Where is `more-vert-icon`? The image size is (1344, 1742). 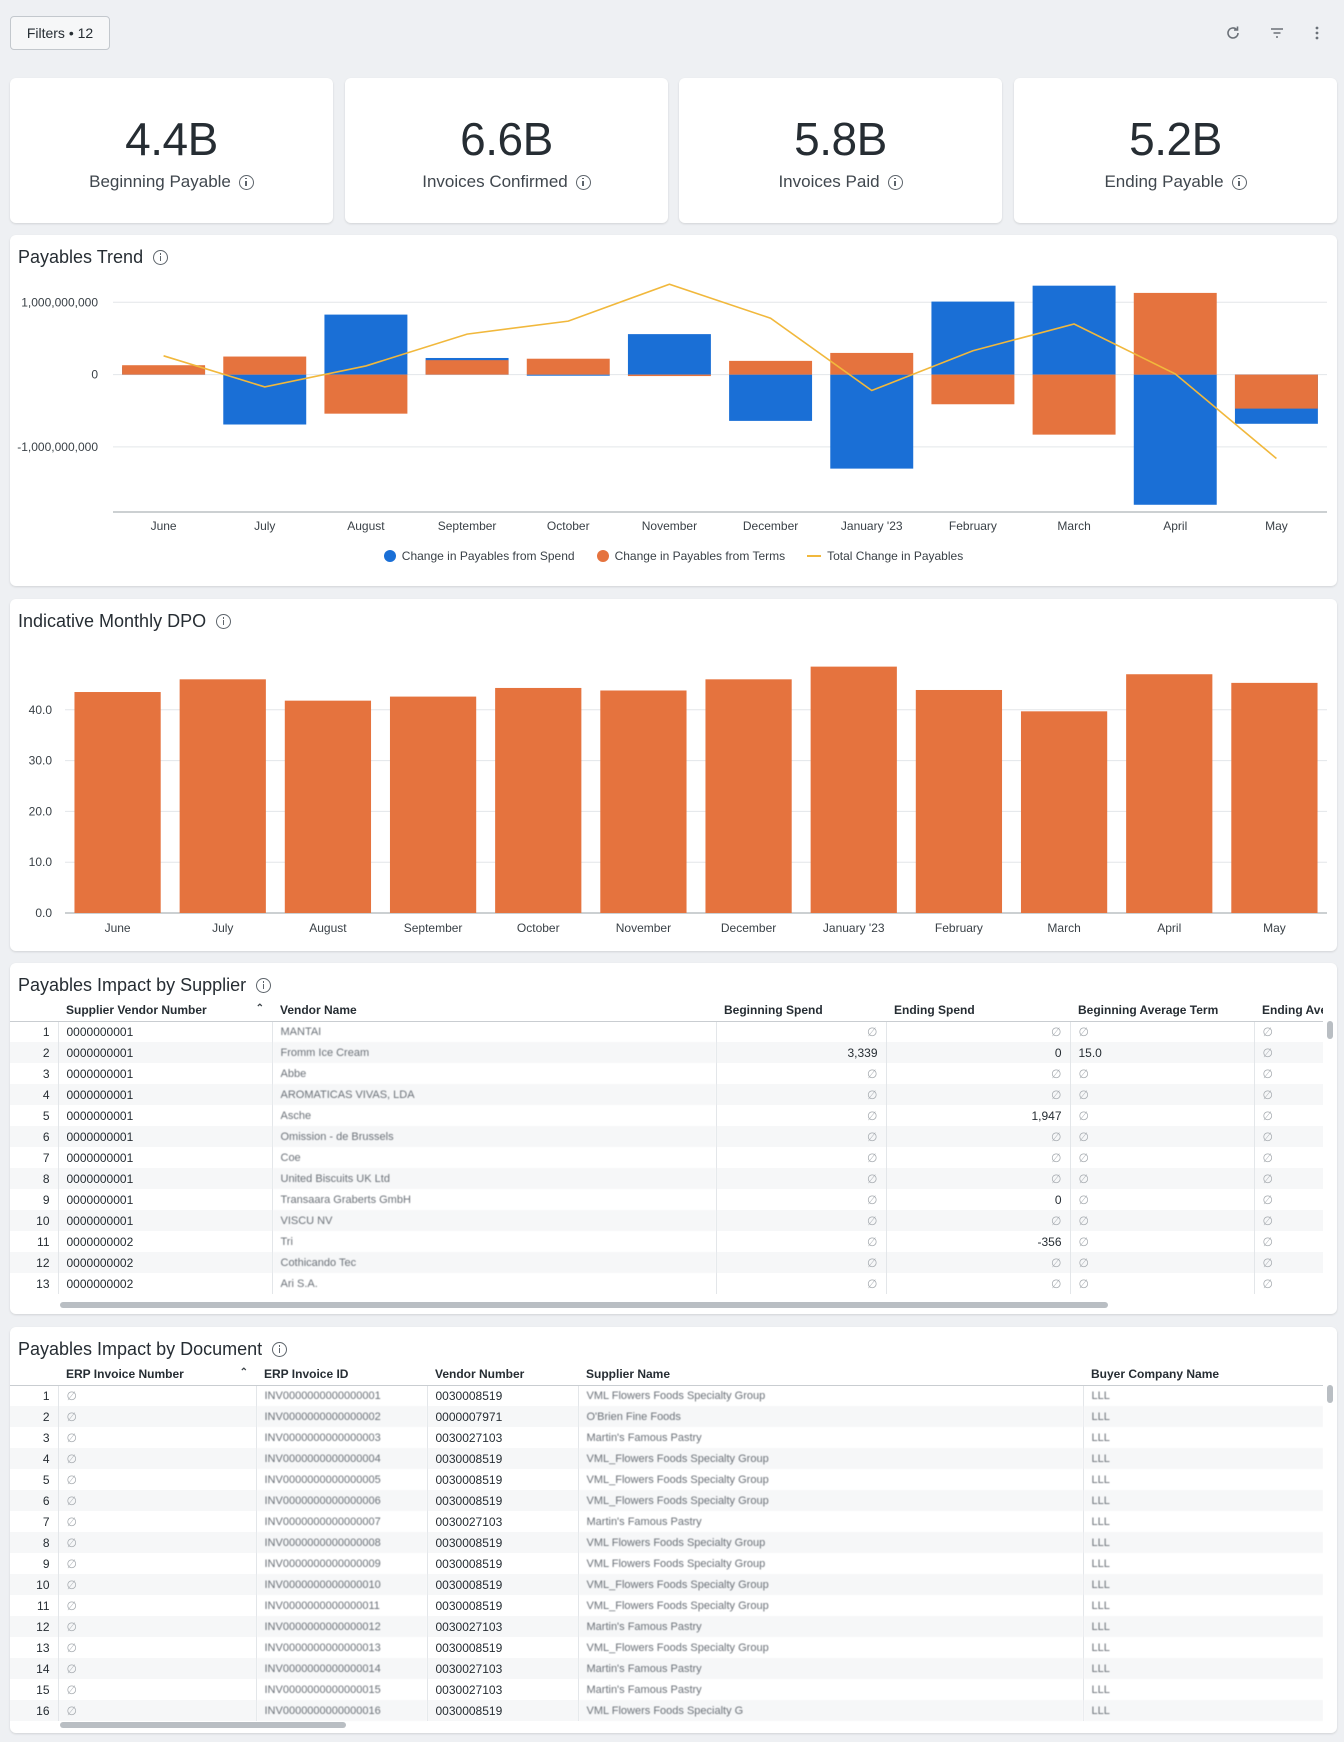 more-vert-icon is located at coordinates (1317, 33).